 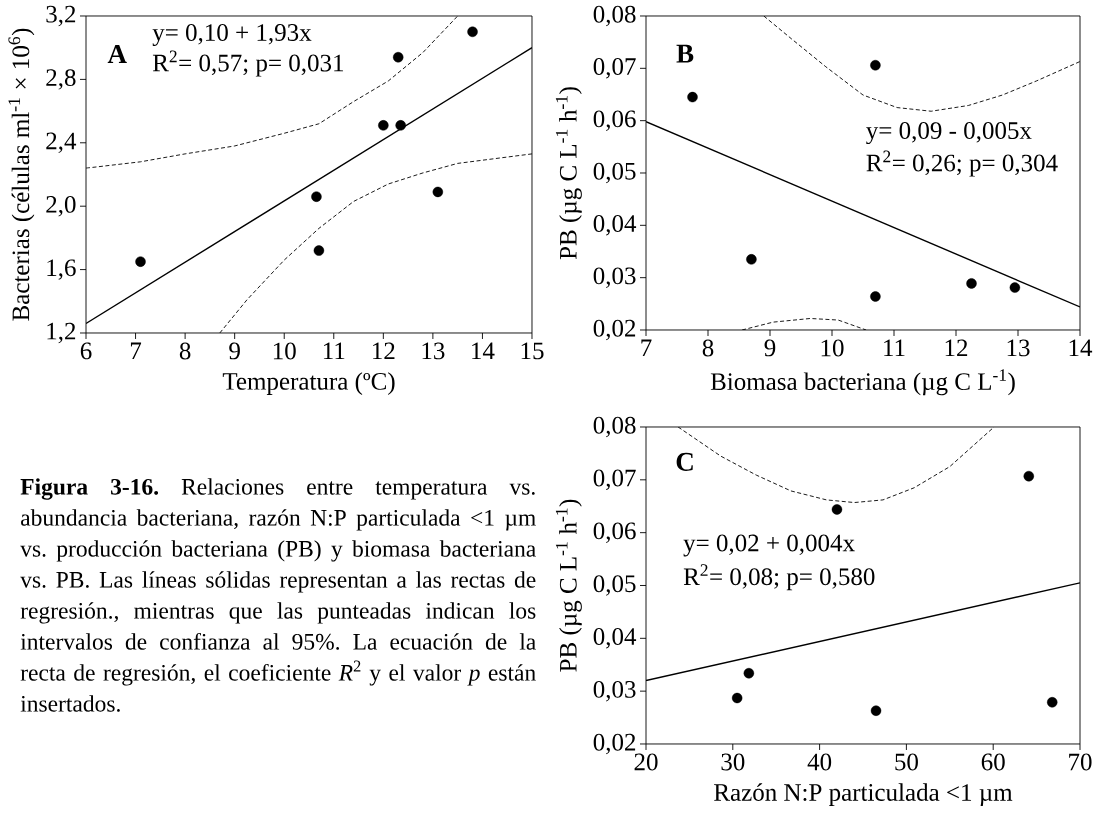 I want to click on annotation: y= 0,02 + 0,004x, so click(x=769, y=545).